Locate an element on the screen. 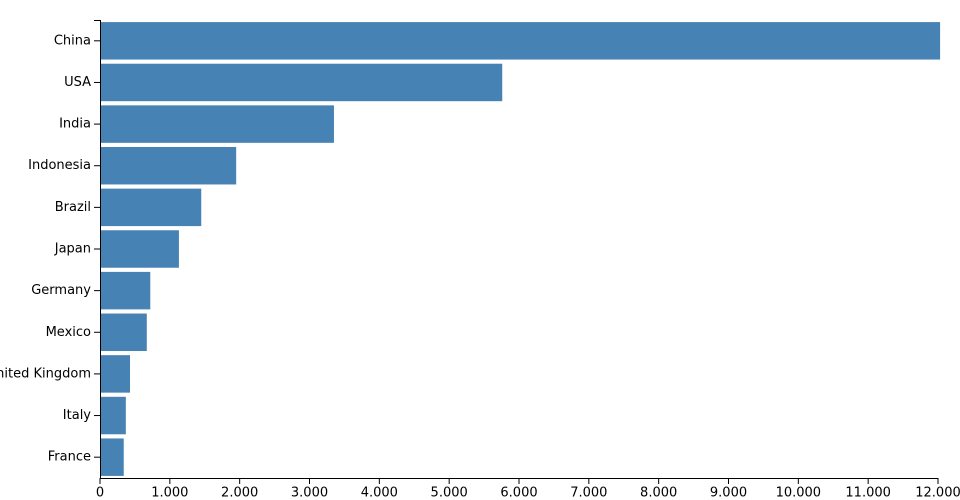 Image resolution: width=960 pixels, height=500 pixels. y-tick-label: United Kingdom is located at coordinates (45, 373).